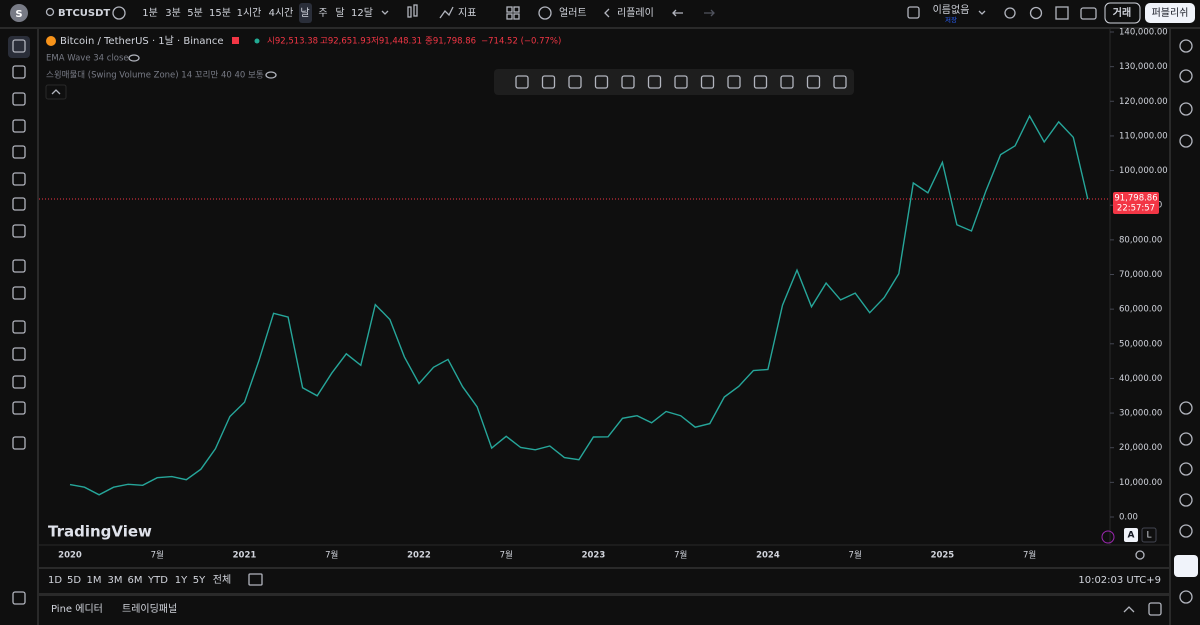  Describe the element at coordinates (677, 13) in the screenshot. I see `undo` at that location.